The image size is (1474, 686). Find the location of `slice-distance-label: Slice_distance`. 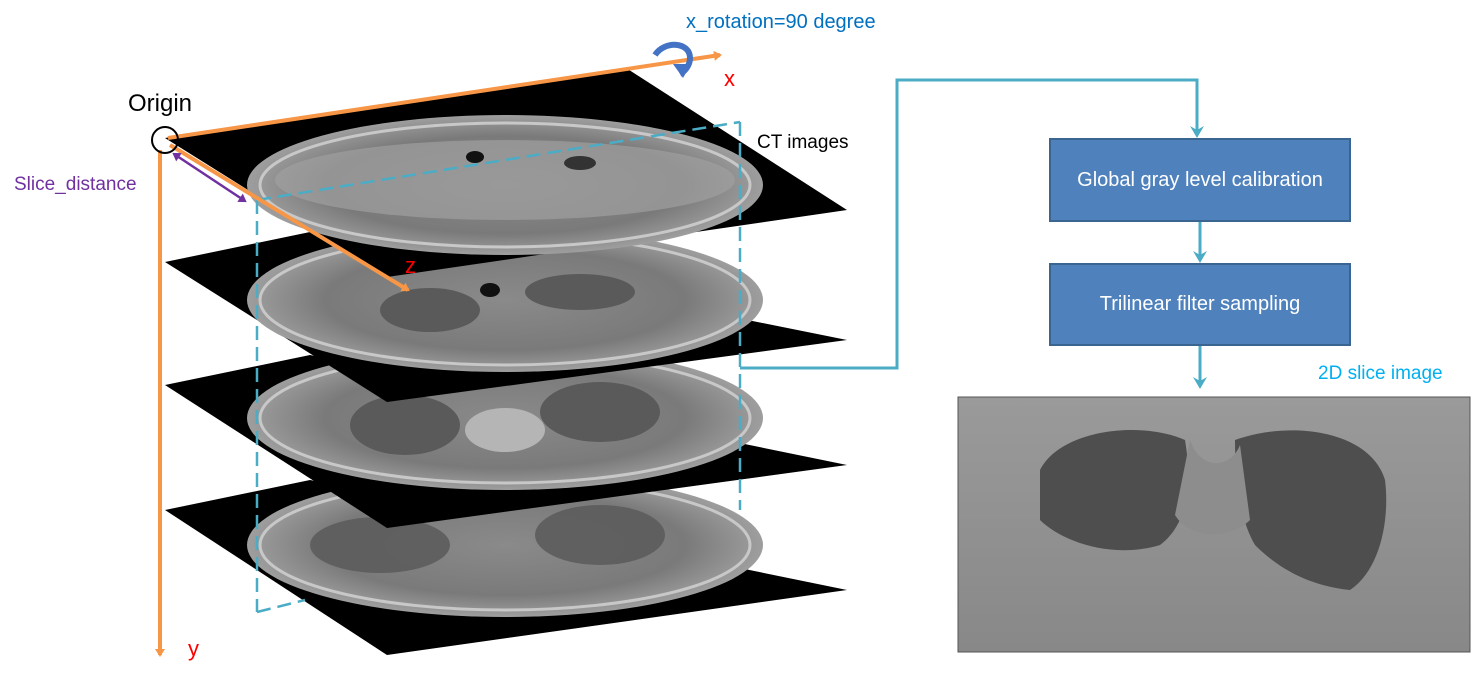

slice-distance-label: Slice_distance is located at coordinates (75, 184).